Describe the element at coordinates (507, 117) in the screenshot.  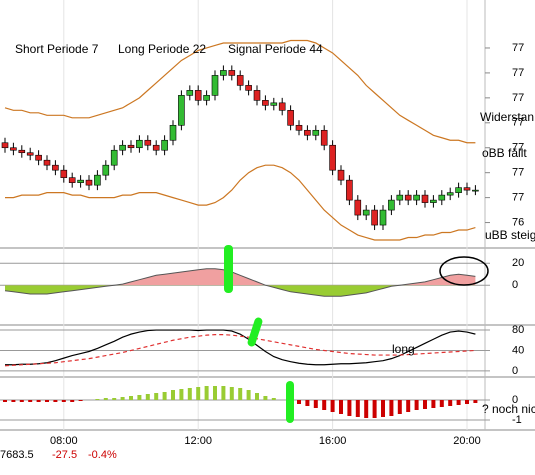
I see `annotation: Widerstan` at that location.